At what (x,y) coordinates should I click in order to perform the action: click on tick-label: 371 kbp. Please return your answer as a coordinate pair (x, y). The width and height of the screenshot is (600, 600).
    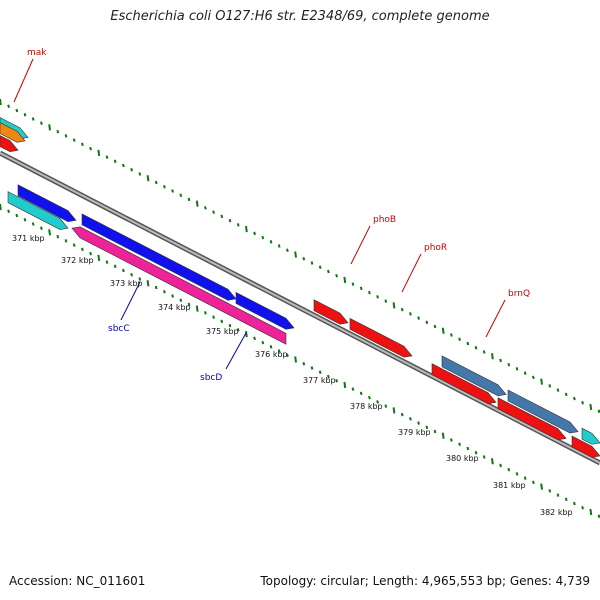
    Looking at the image, I should click on (28, 238).